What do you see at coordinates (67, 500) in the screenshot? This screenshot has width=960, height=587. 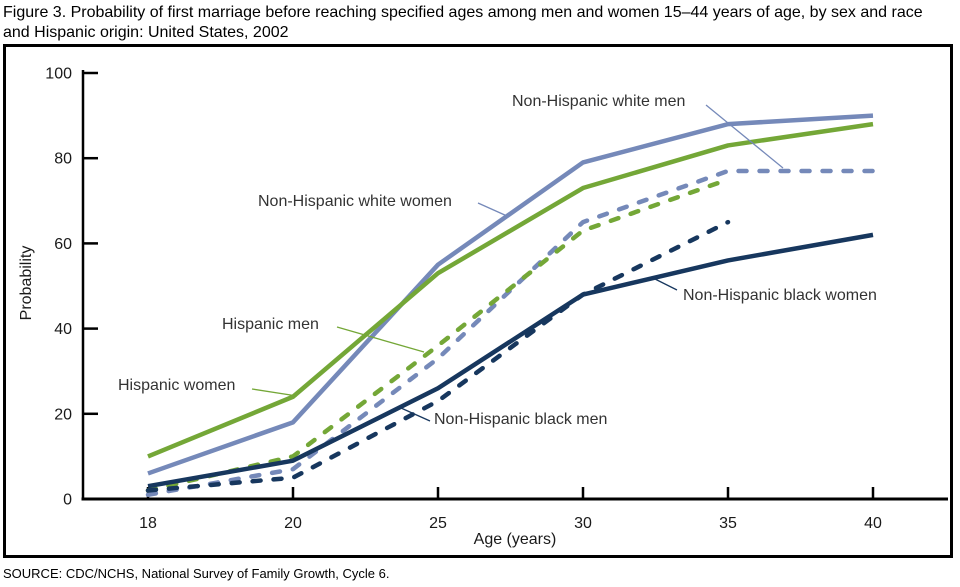 I see `svg-text: 0` at bounding box center [67, 500].